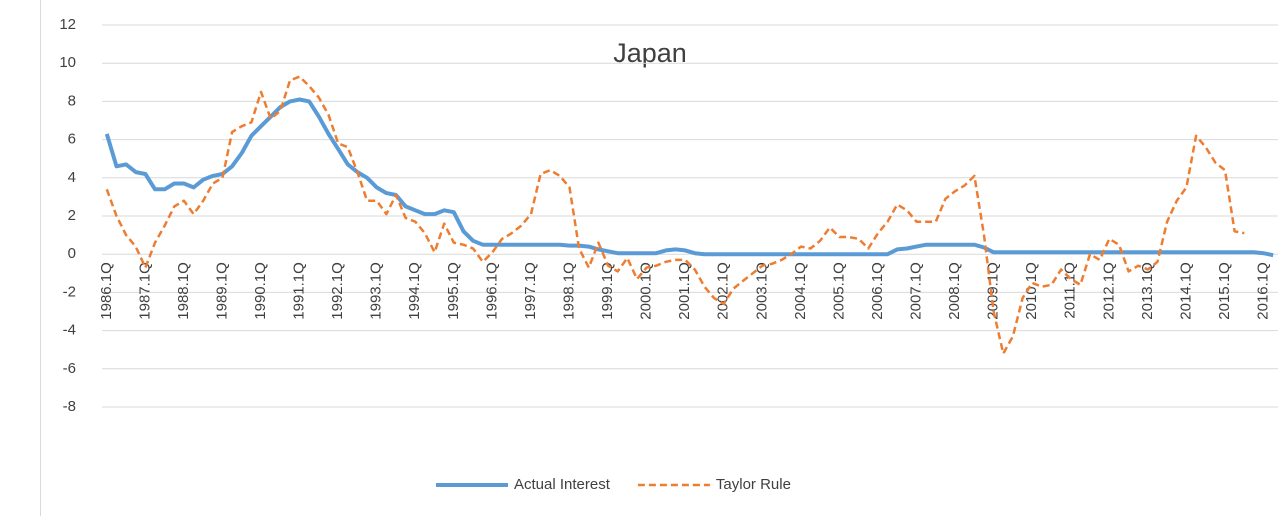 The width and height of the screenshot is (1280, 516). I want to click on x-tick-label: 1997.1Q, so click(530, 291).